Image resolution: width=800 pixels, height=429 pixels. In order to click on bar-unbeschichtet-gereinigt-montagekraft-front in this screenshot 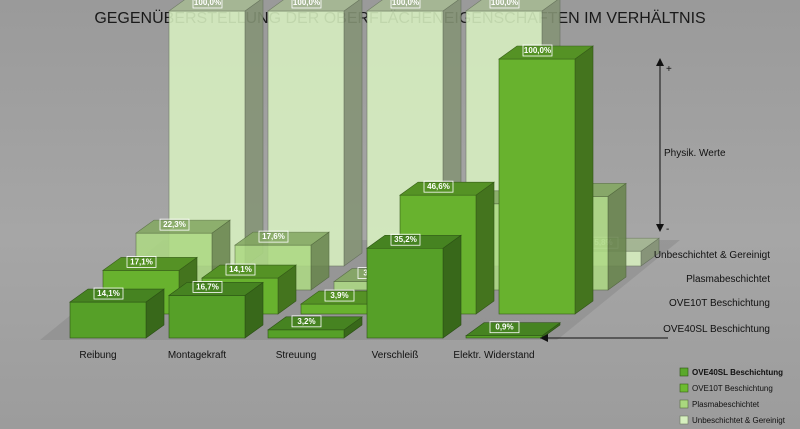, I will do `click(306, 138)`.